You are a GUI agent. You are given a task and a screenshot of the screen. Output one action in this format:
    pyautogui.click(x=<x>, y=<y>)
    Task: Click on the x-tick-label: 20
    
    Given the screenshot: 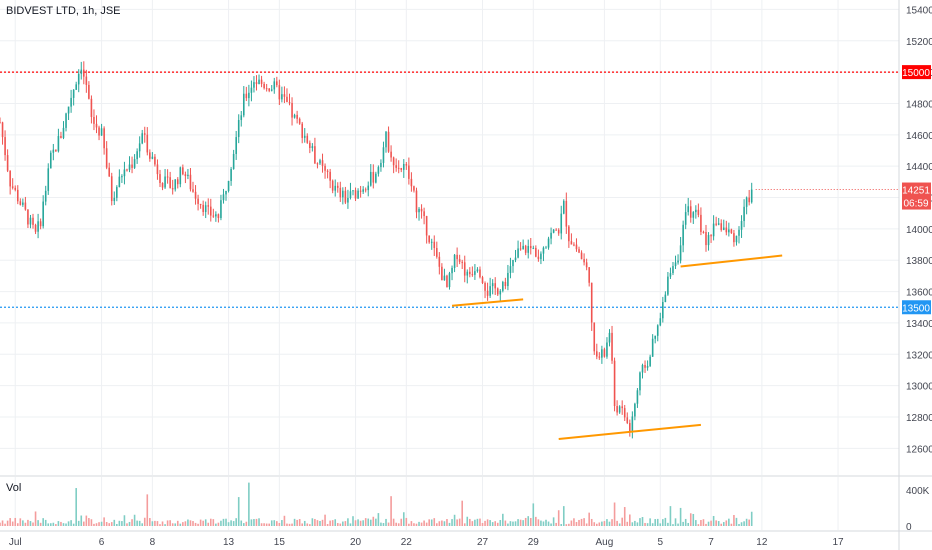 What is the action you would take?
    pyautogui.click(x=356, y=542)
    